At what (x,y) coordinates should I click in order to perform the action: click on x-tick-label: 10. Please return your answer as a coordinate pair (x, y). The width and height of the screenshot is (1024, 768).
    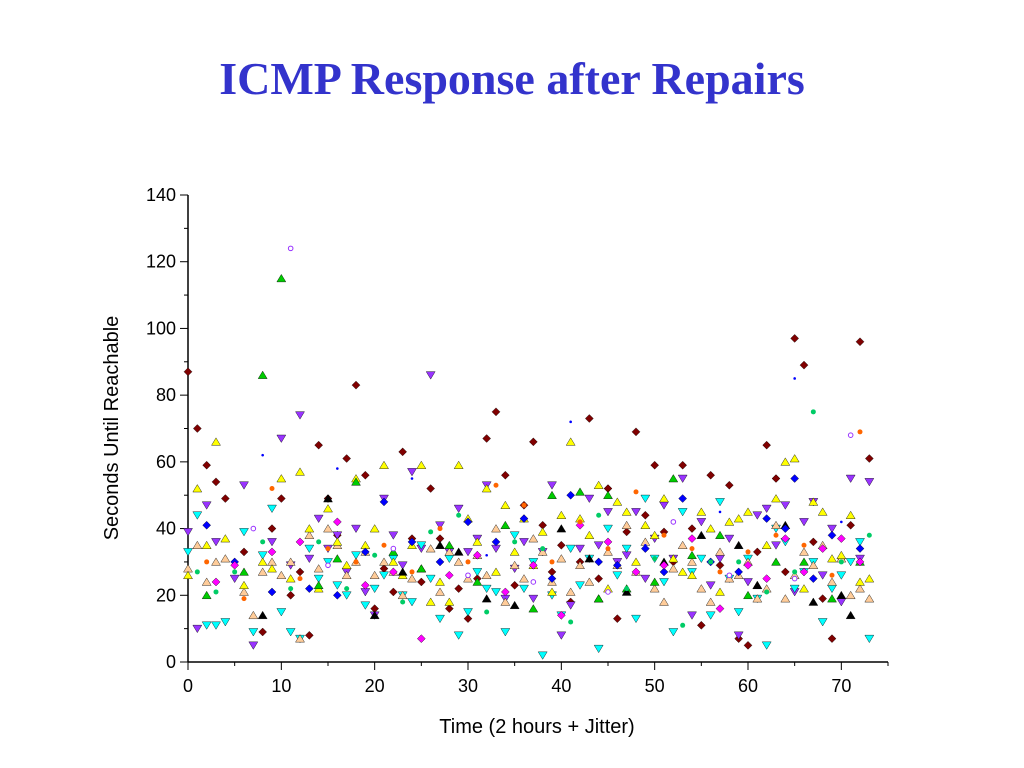
    Looking at the image, I should click on (281, 686).